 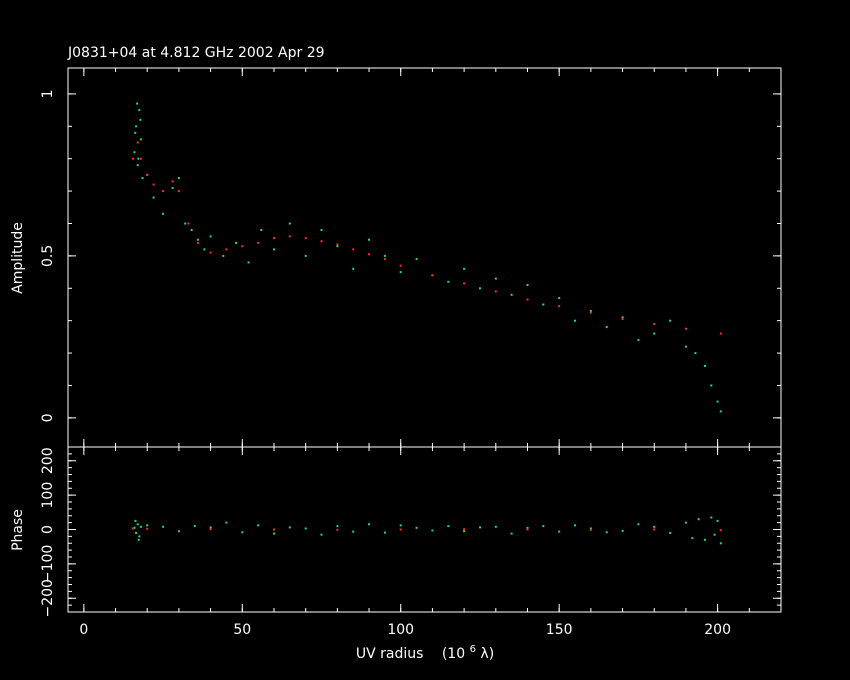 What do you see at coordinates (18, 530) in the screenshot?
I see `phase-axis-label: Phase` at bounding box center [18, 530].